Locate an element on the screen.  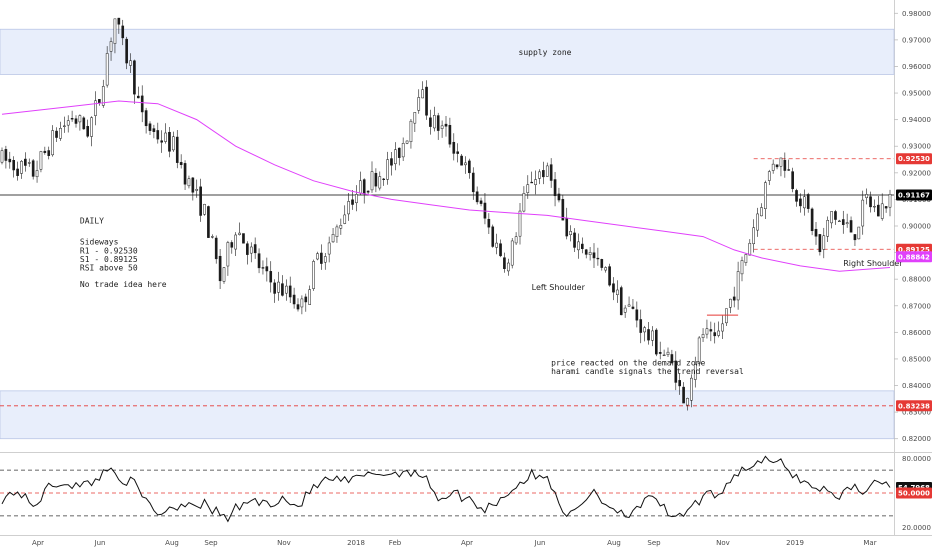
chart-annotation: harami candle signals the trend reversal is located at coordinates (647, 371).